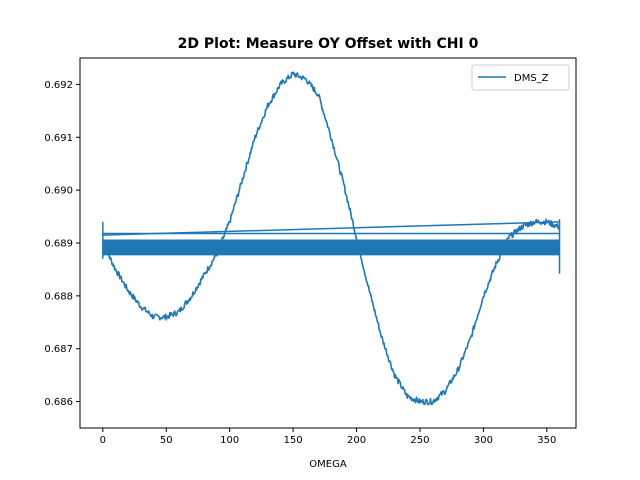 The image size is (640, 480). I want to click on legend-box, so click(520, 77).